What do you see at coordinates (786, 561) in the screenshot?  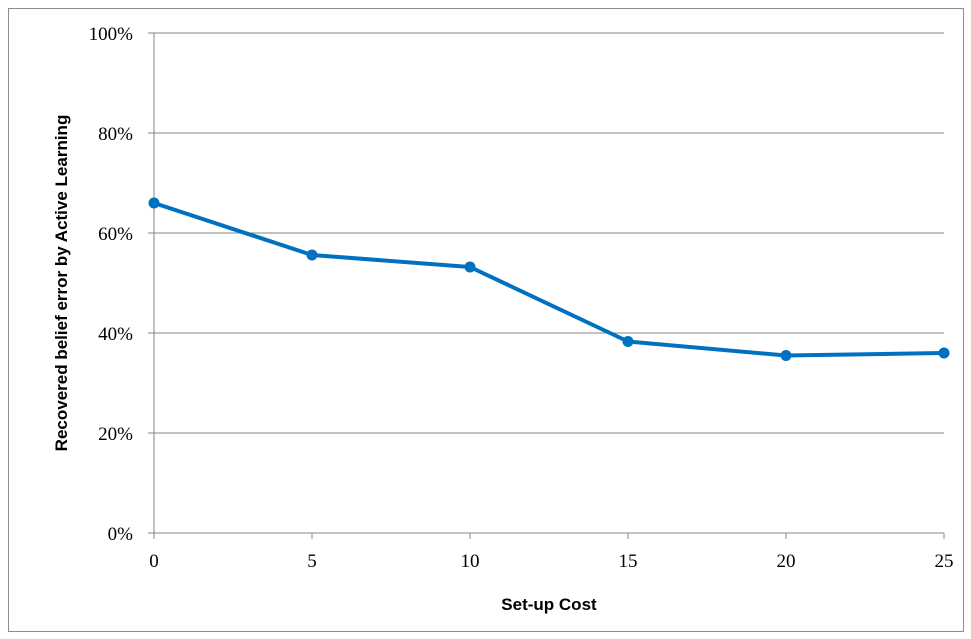 I see `x-tick-label: 20` at bounding box center [786, 561].